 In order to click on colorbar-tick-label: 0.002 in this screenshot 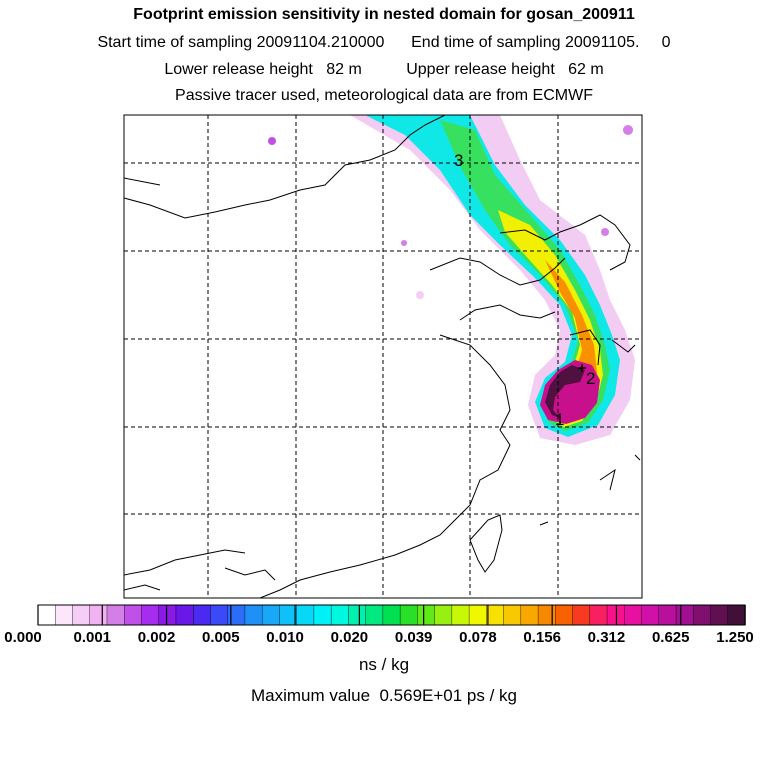, I will do `click(156, 637)`.